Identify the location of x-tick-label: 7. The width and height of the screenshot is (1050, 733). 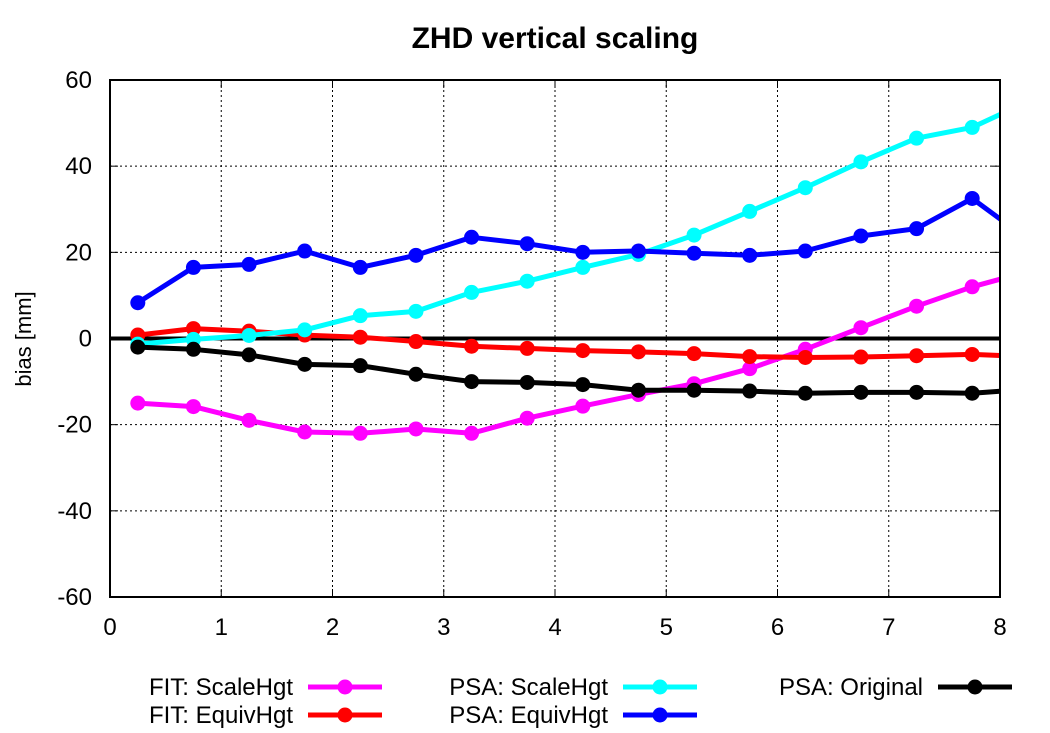
(888, 627).